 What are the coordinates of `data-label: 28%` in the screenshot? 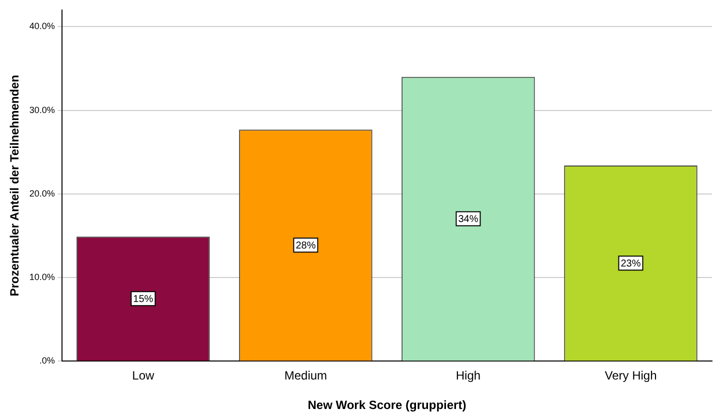 It's located at (306, 246).